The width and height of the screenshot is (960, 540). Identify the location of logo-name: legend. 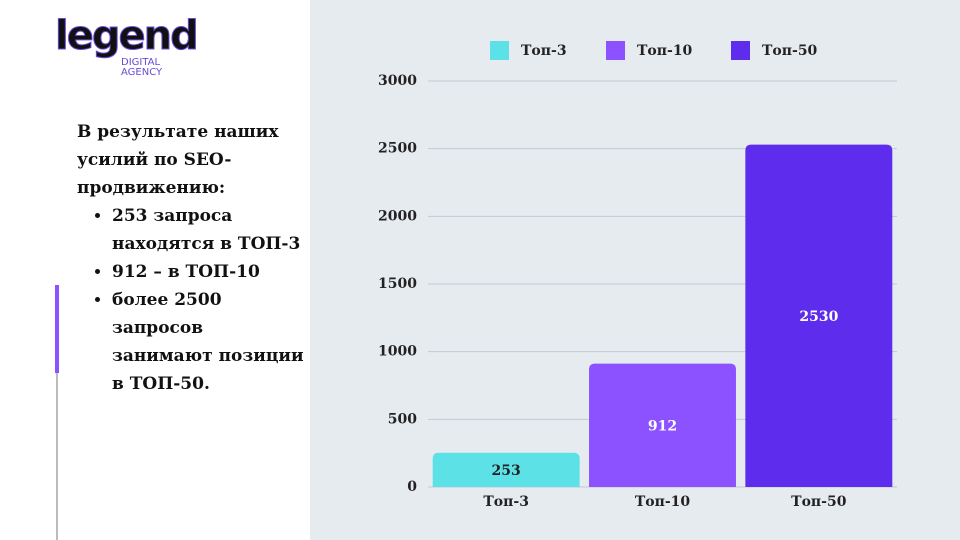
(127, 36).